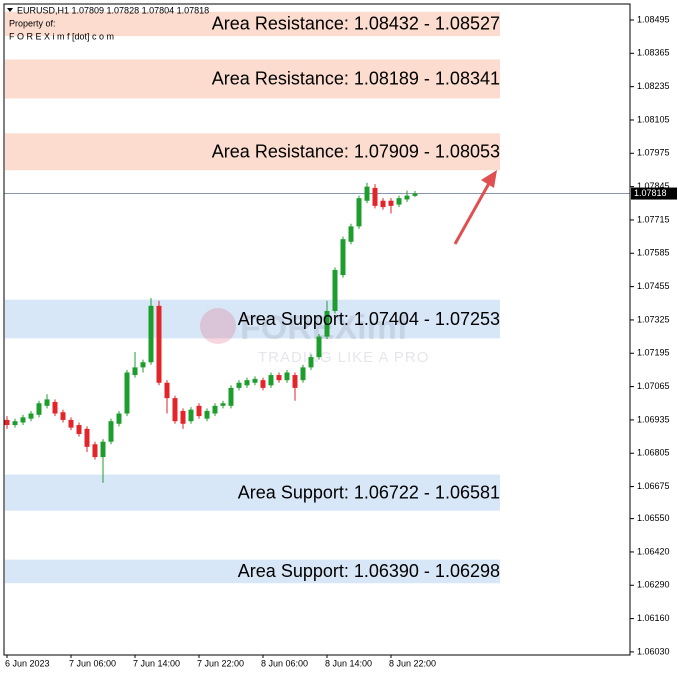 The height and width of the screenshot is (678, 678). I want to click on zone-label: Area Resistance: 1.08189 - 1.08341, so click(356, 79).